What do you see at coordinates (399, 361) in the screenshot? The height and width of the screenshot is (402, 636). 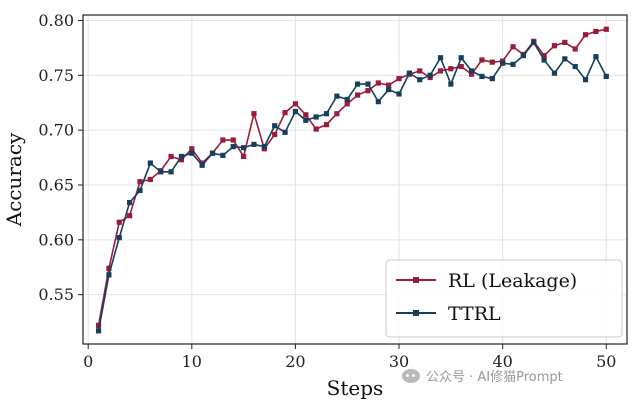 I see `x-tick-label: 30` at bounding box center [399, 361].